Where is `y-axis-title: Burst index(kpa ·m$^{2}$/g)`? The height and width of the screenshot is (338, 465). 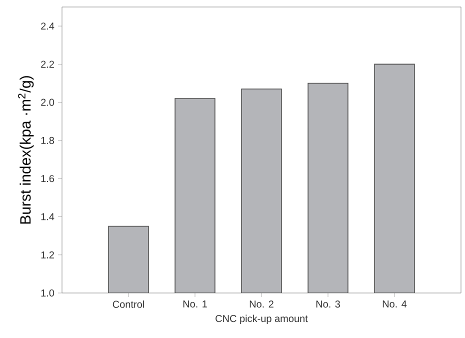
y-axis-title: Burst index(kpa ·m$^{2}$/g) is located at coordinates (26, 150).